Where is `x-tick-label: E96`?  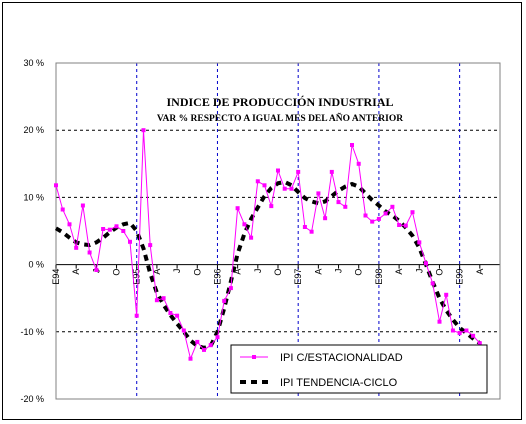 x-tick-label: E96 is located at coordinates (217, 277).